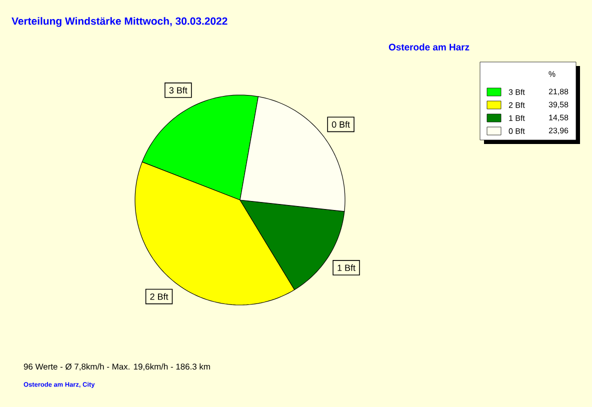 The image size is (592, 407). What do you see at coordinates (159, 296) in the screenshot?
I see `slice-label: 2 Bft` at bounding box center [159, 296].